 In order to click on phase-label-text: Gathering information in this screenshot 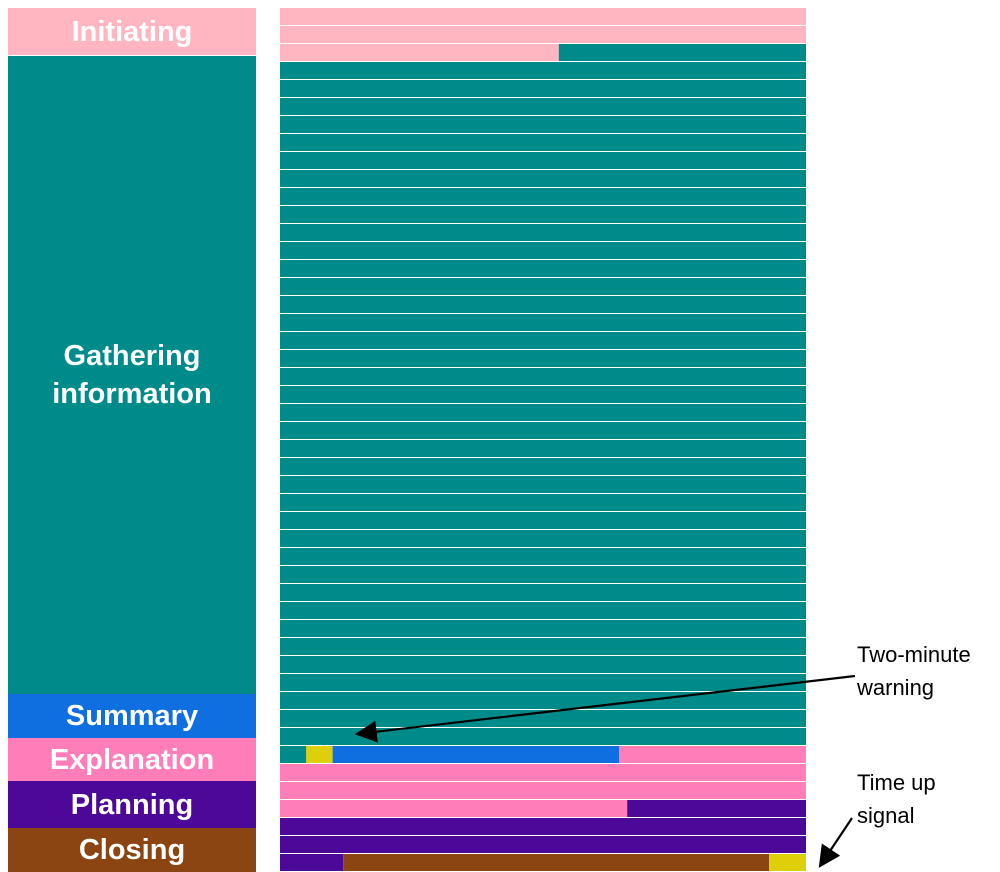, I will do `click(132, 375)`.